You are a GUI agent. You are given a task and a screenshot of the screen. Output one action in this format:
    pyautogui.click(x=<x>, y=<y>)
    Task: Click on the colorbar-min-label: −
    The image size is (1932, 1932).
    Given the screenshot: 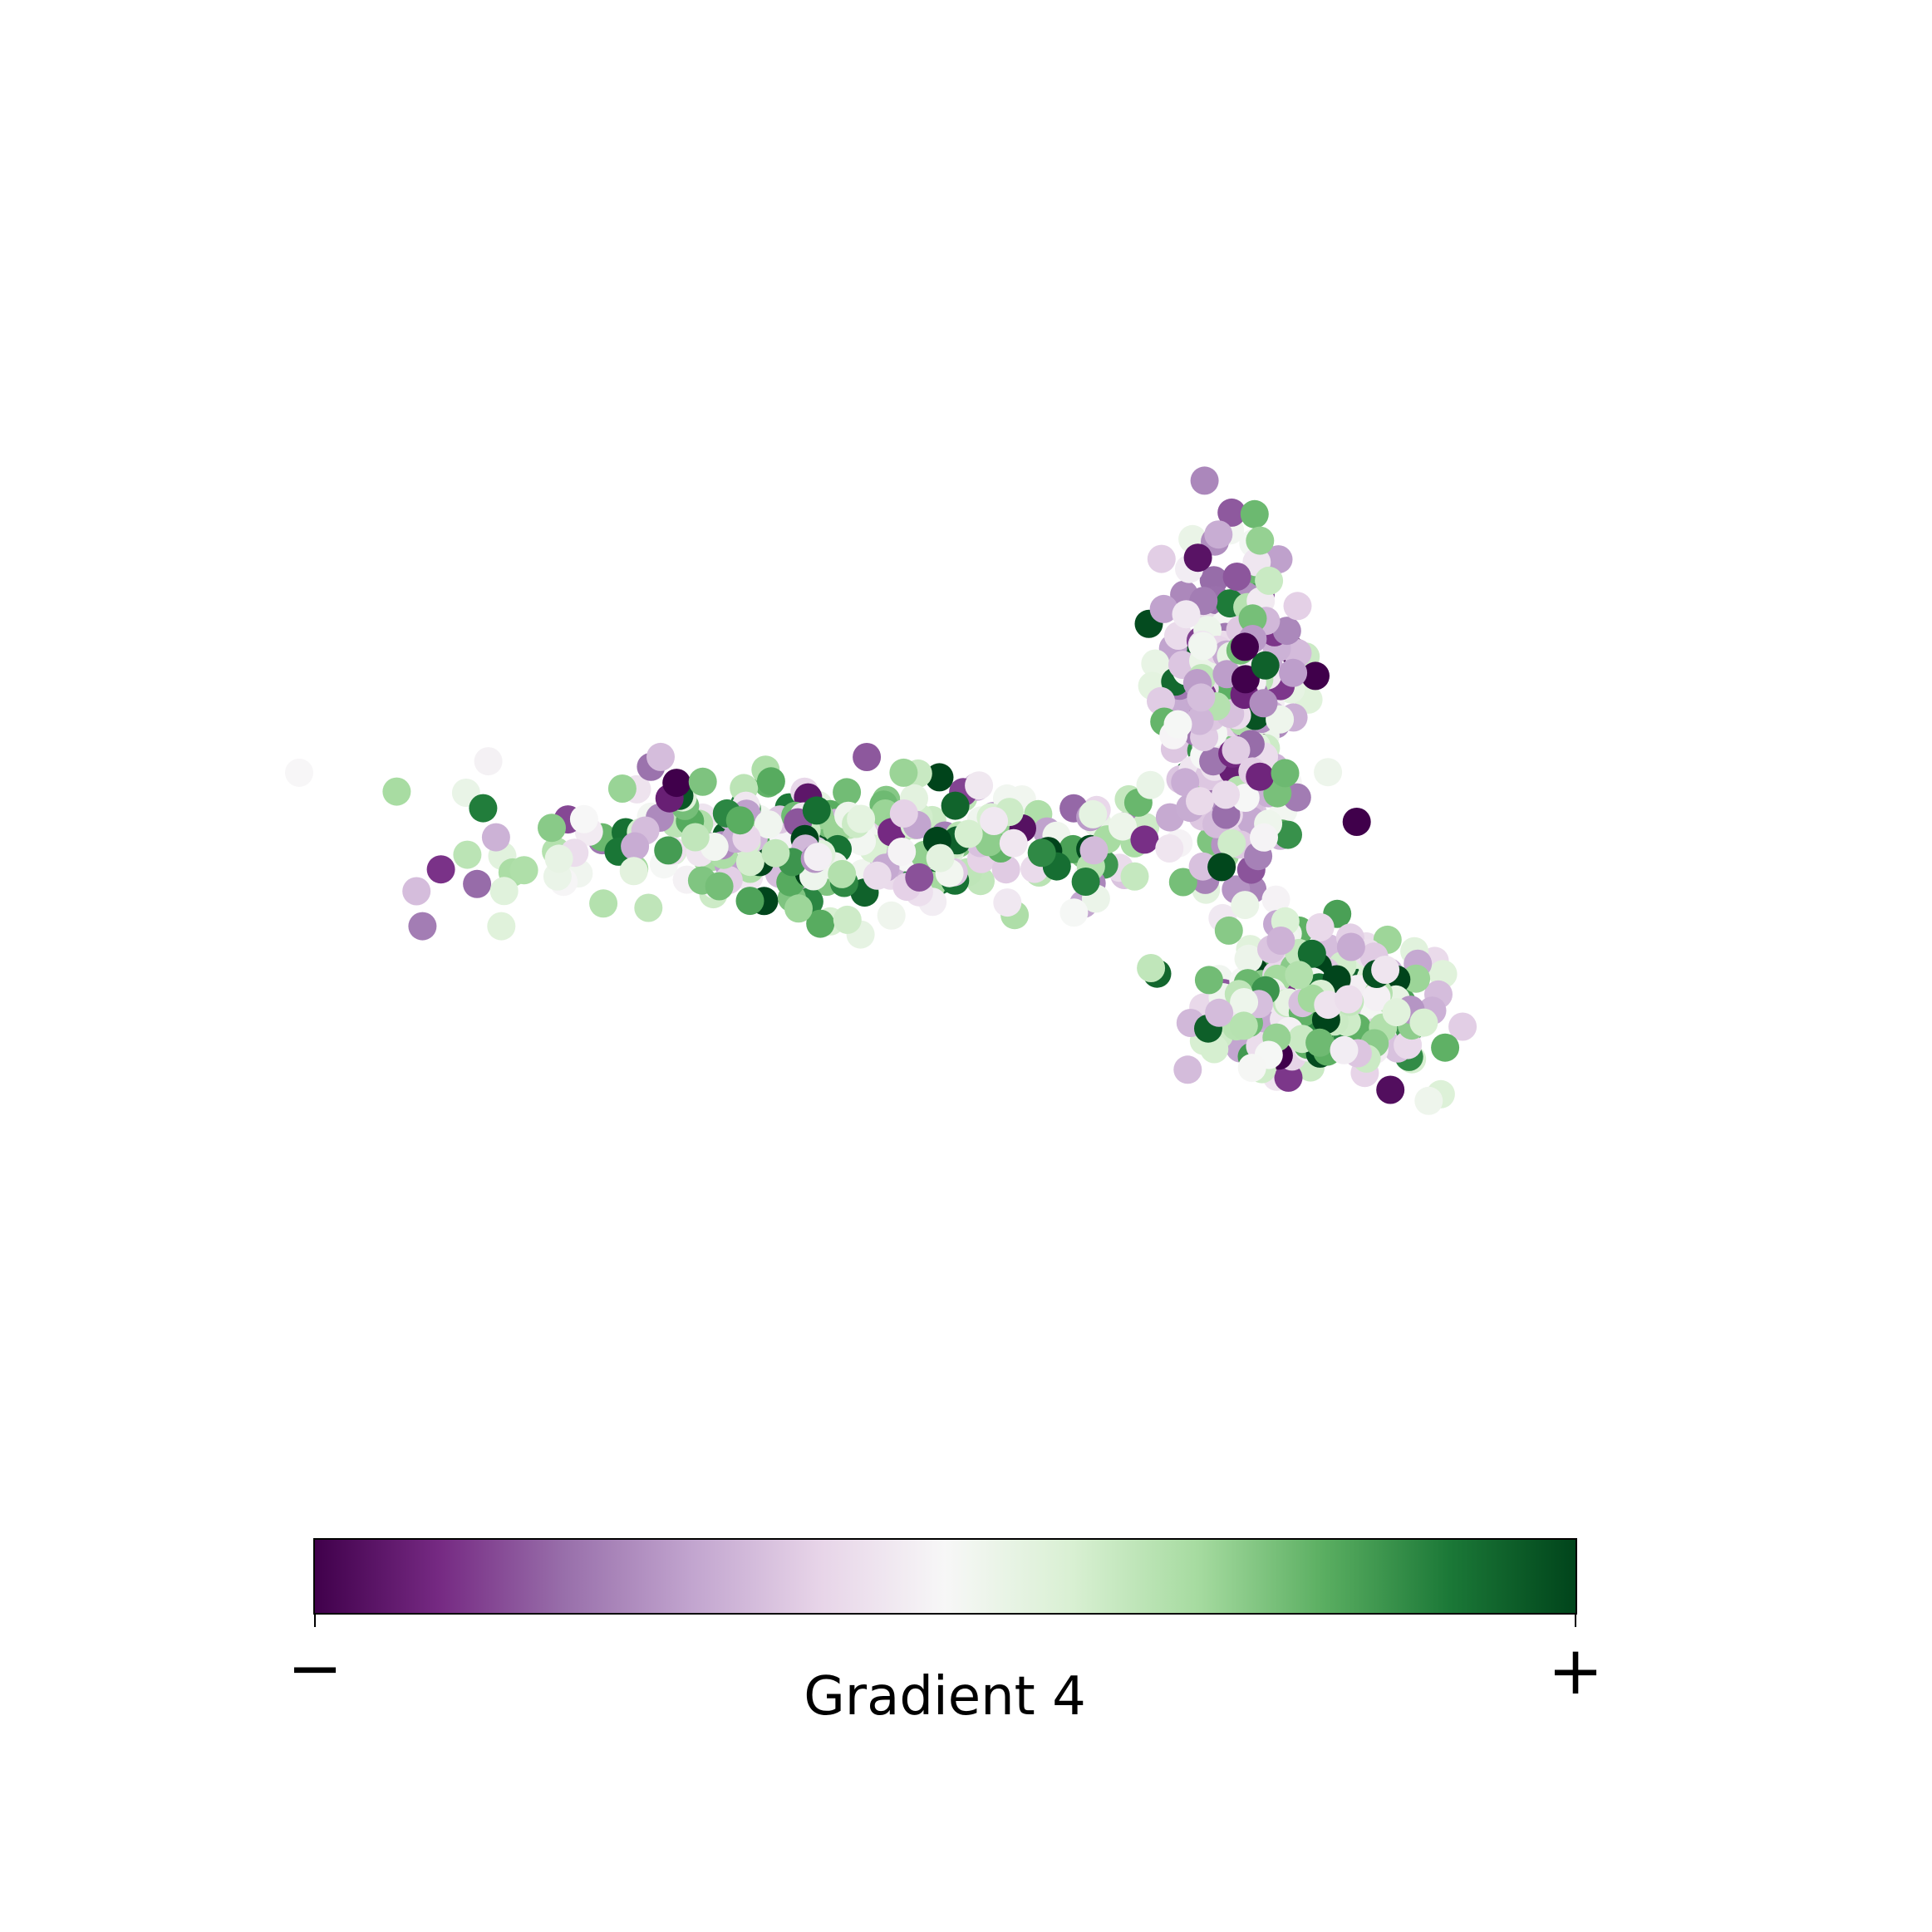 What is the action you would take?
    pyautogui.click(x=314, y=1668)
    